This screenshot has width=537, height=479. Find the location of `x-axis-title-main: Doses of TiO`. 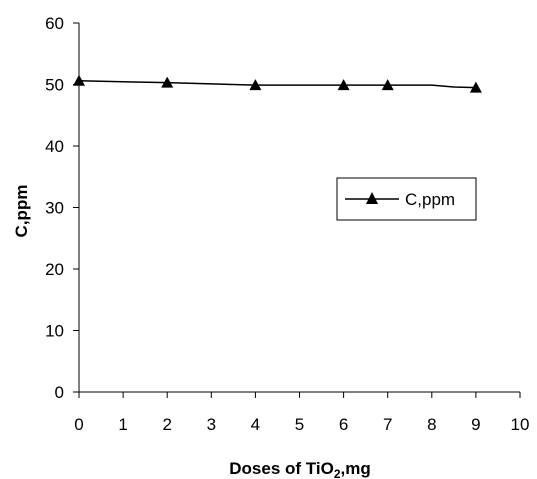

x-axis-title-main: Doses of TiO is located at coordinates (281, 468).